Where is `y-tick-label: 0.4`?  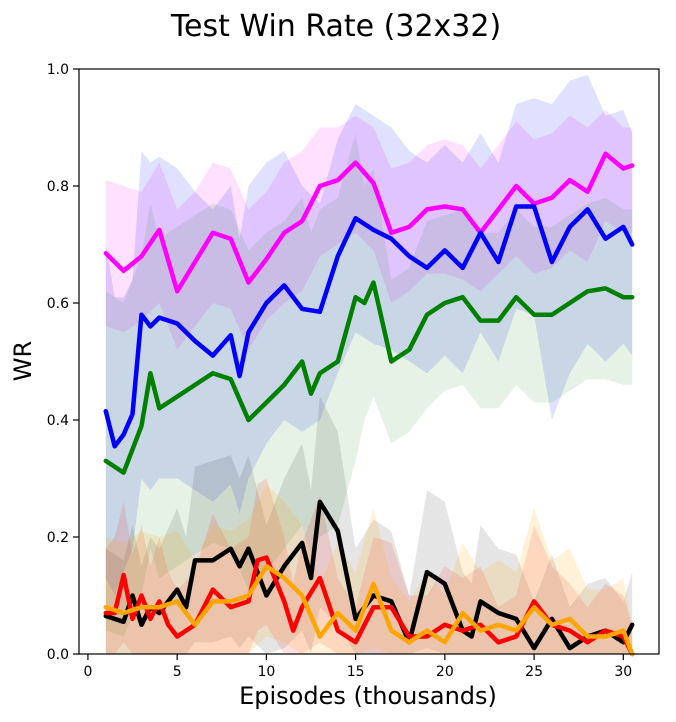
y-tick-label: 0.4 is located at coordinates (58, 421).